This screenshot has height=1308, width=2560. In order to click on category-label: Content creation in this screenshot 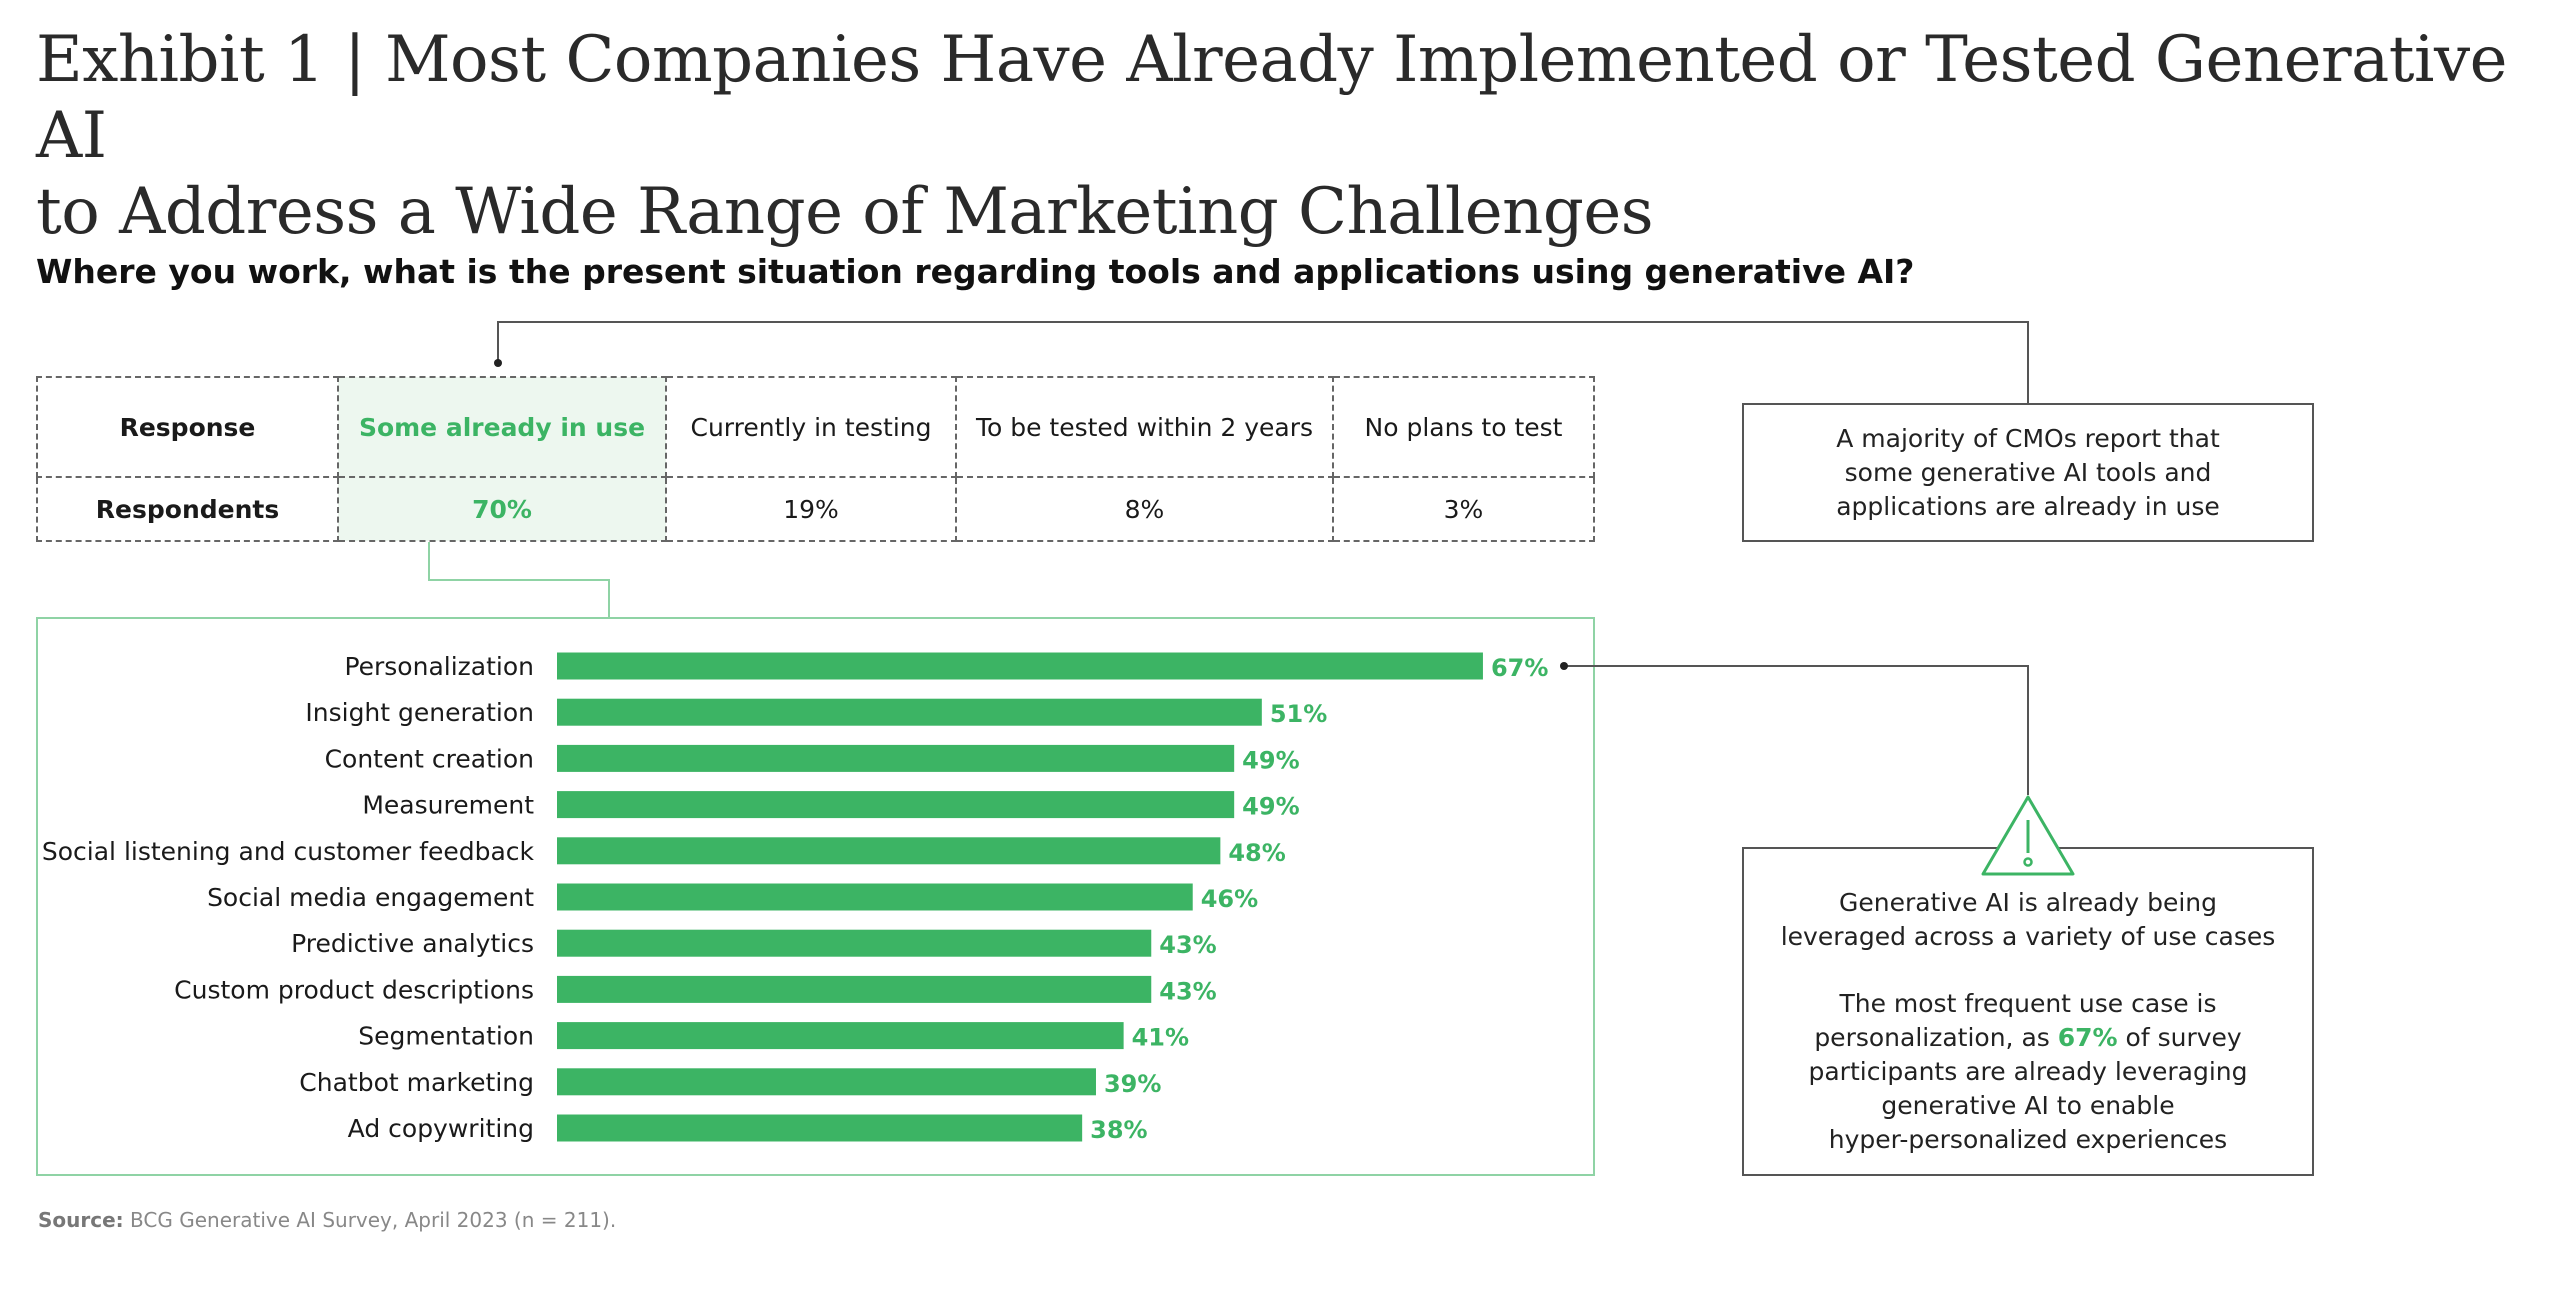, I will do `click(429, 758)`.